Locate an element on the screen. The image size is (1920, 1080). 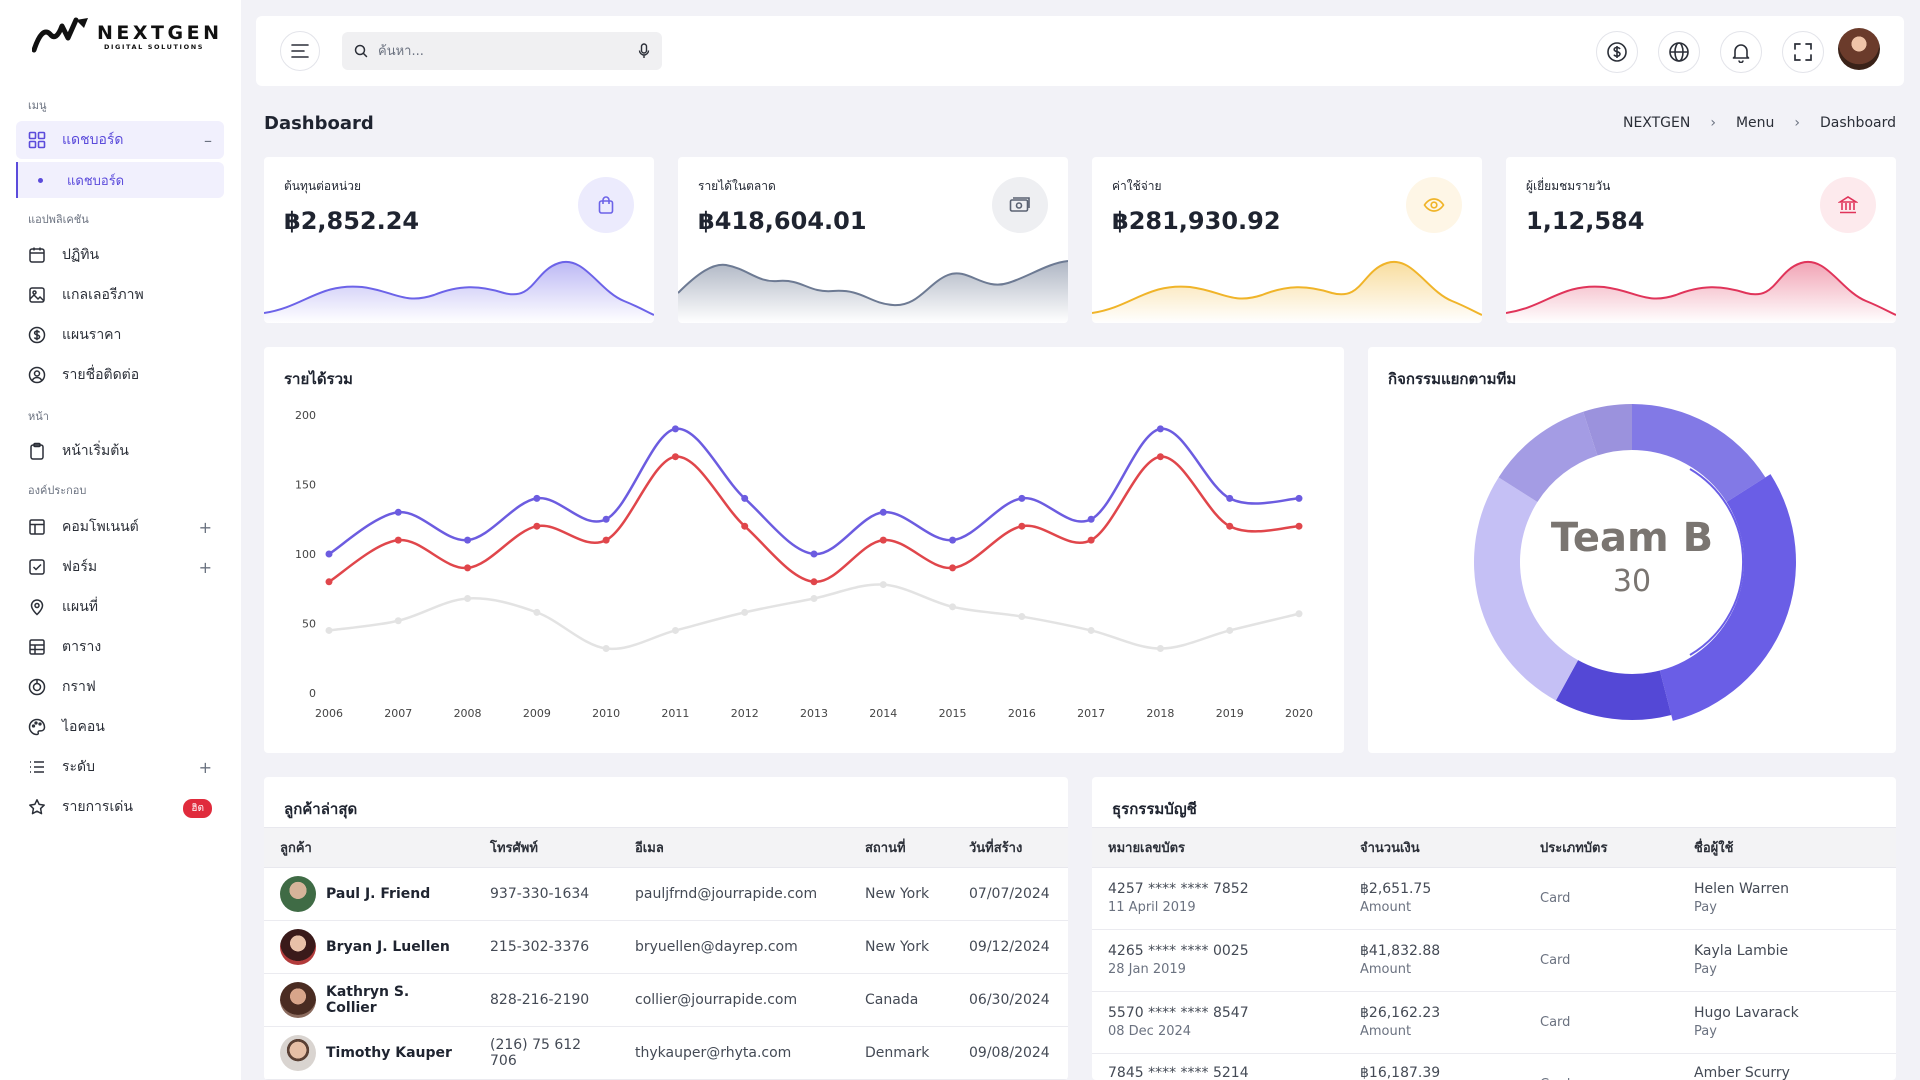
user-avatar is located at coordinates (1859, 49).